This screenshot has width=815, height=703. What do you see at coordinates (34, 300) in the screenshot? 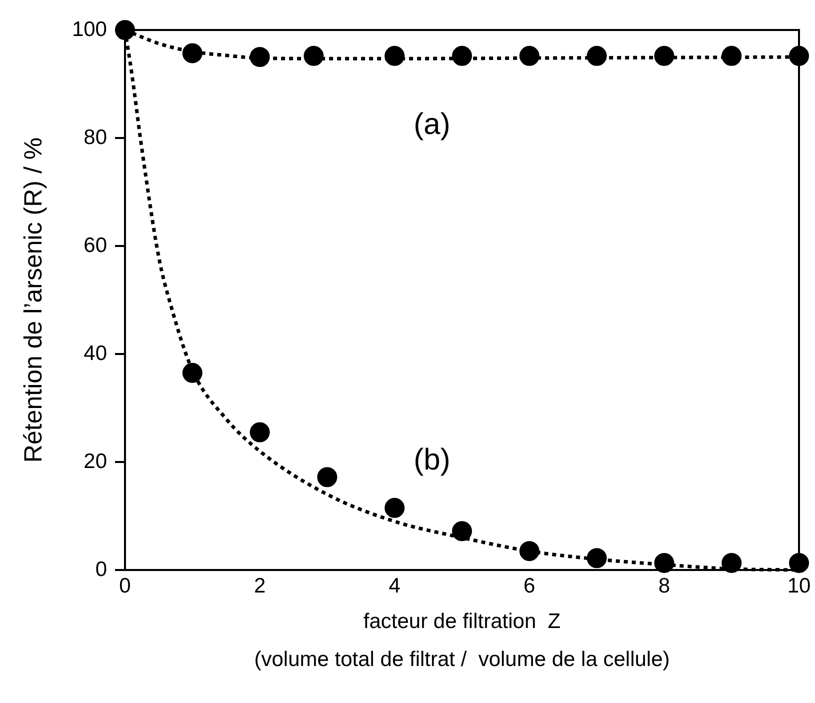
I see `y-axis-title: Rétention de l’arsenic (R) / %` at bounding box center [34, 300].